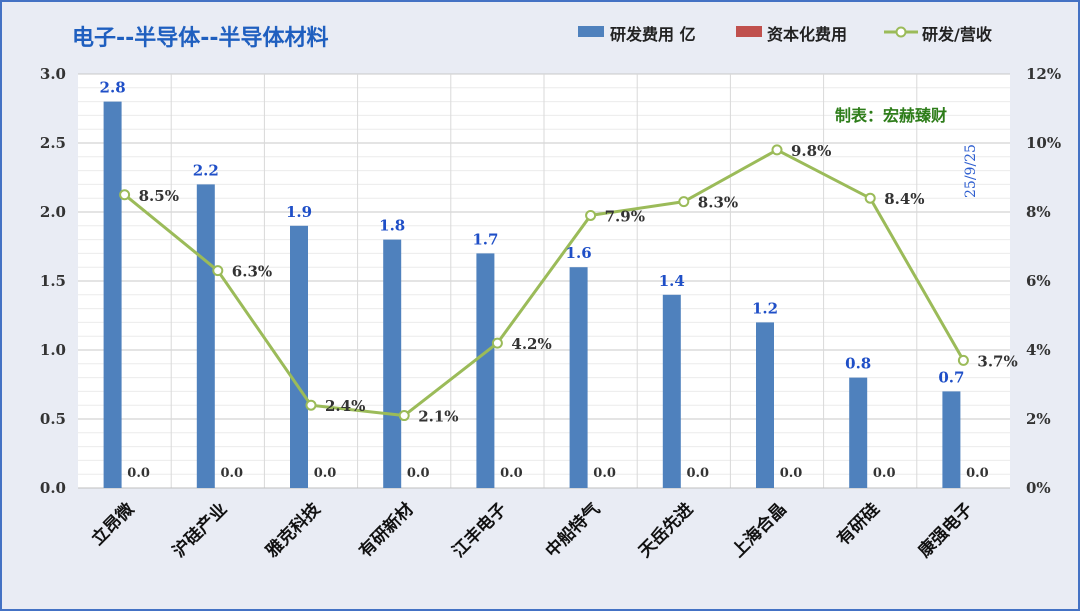 The image size is (1080, 611). What do you see at coordinates (1038, 350) in the screenshot?
I see `y2-tick-label: 4%` at bounding box center [1038, 350].